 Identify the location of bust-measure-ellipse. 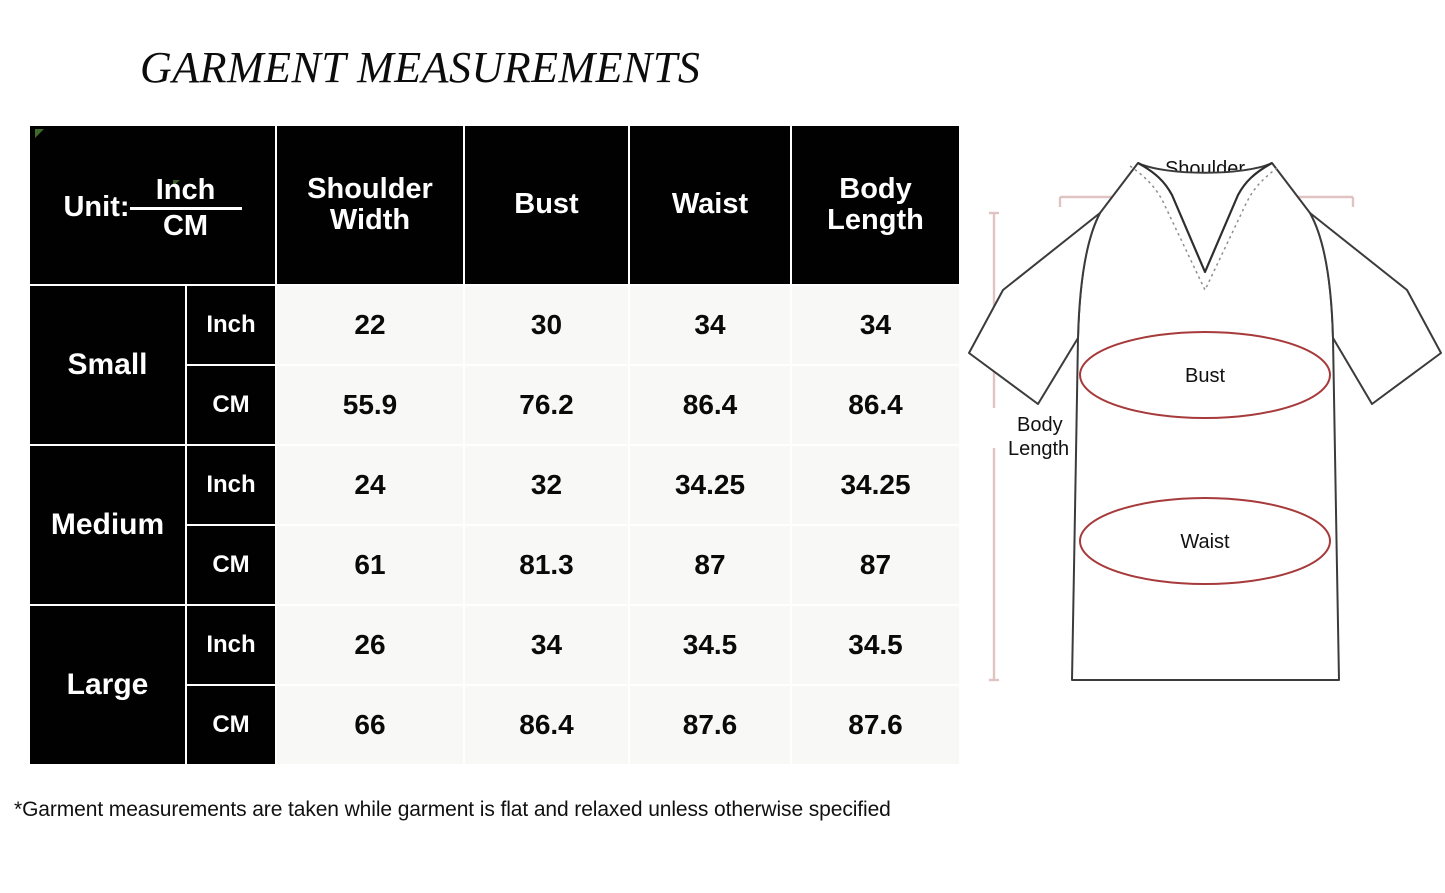
(1205, 375).